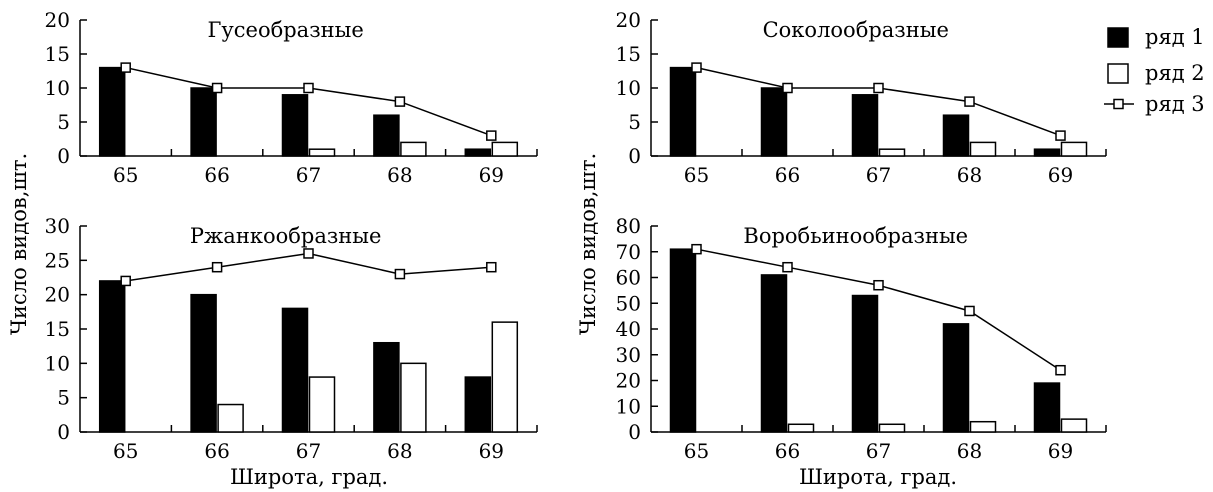 Image resolution: width=1213 pixels, height=492 pixels. Describe the element at coordinates (57, 260) in the screenshot. I see `y-tick-label: 25` at that location.